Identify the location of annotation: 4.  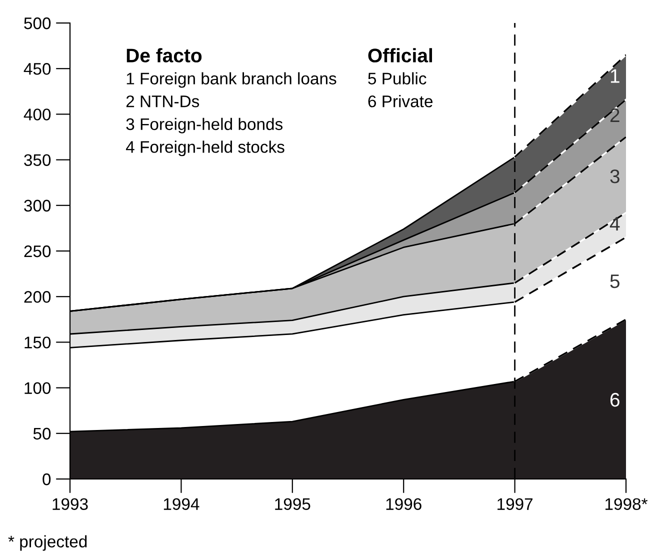
(615, 223).